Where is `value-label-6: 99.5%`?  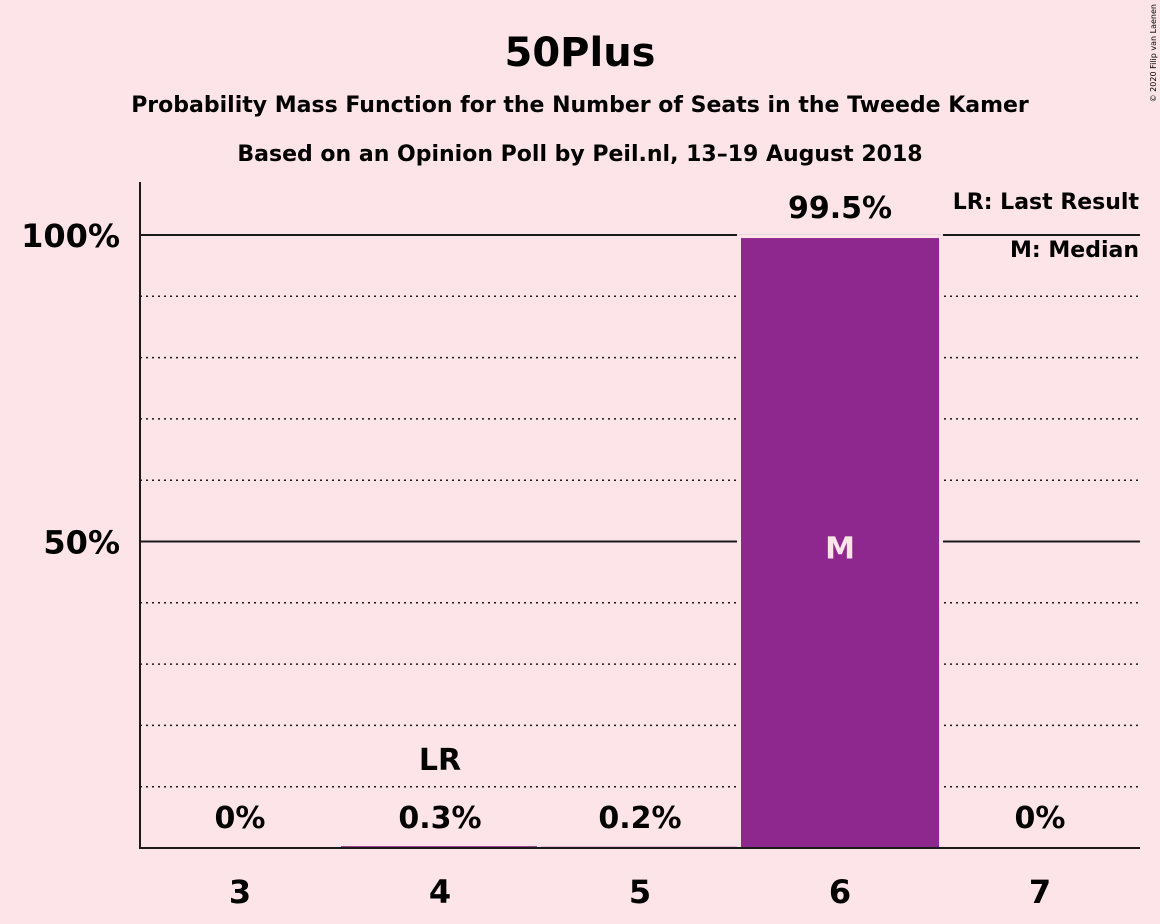 value-label-6: 99.5% is located at coordinates (840, 208).